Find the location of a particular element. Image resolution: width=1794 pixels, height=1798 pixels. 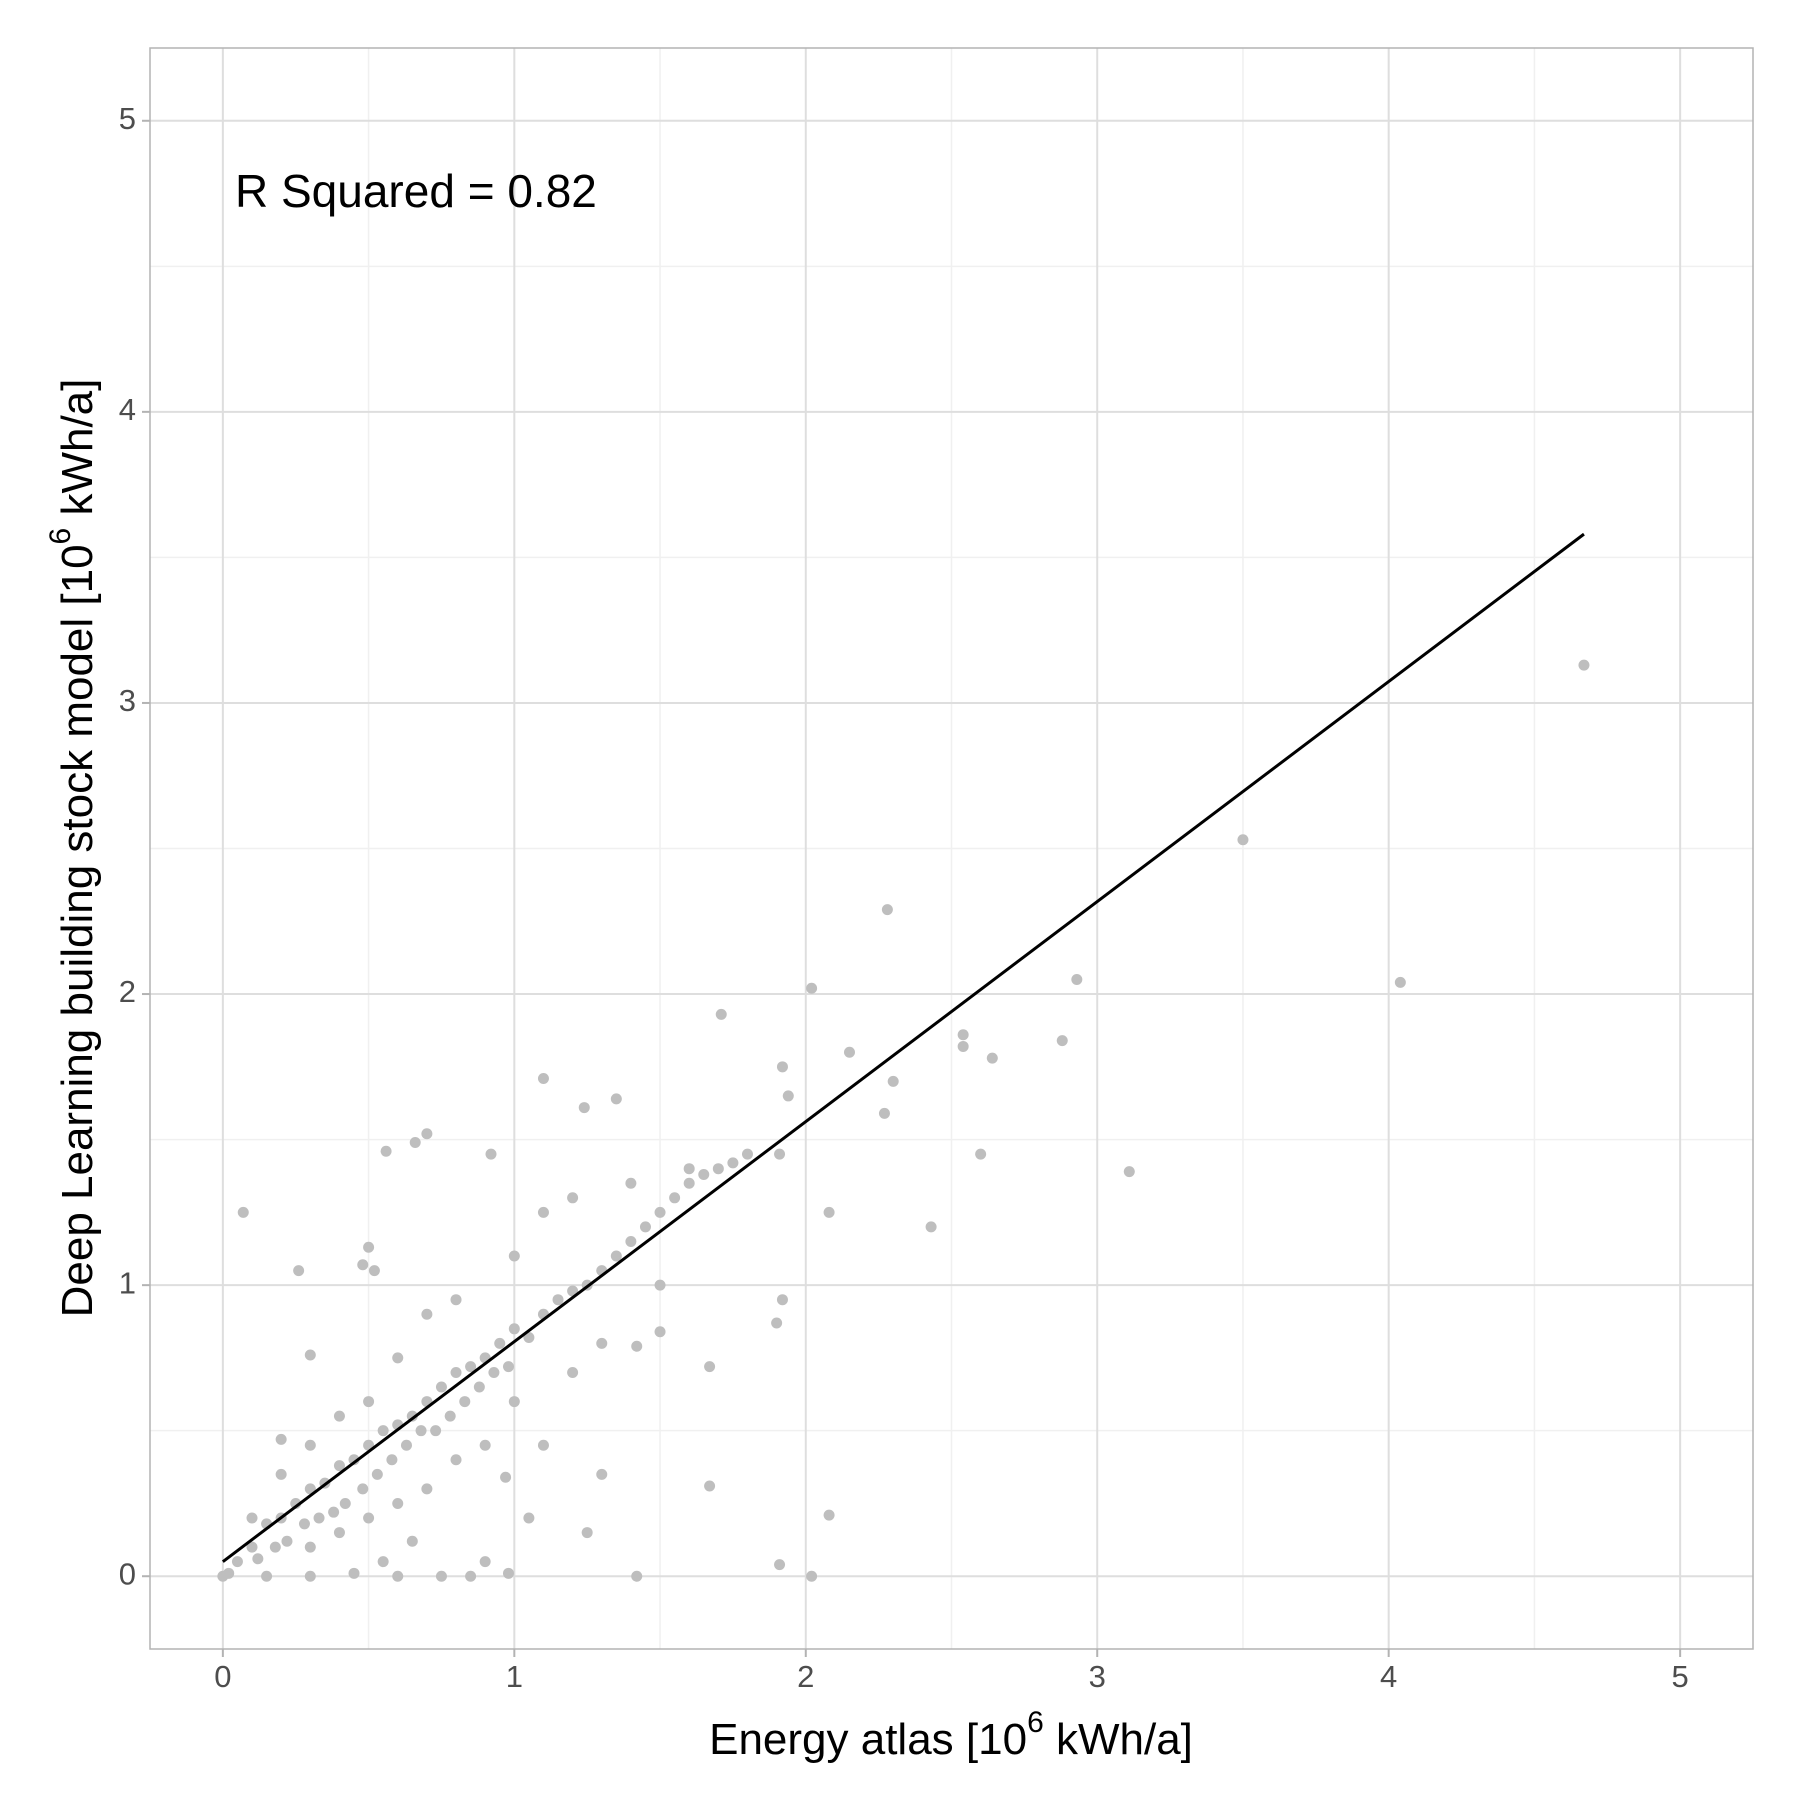

y-tick-label: 1 is located at coordinates (127, 1282).